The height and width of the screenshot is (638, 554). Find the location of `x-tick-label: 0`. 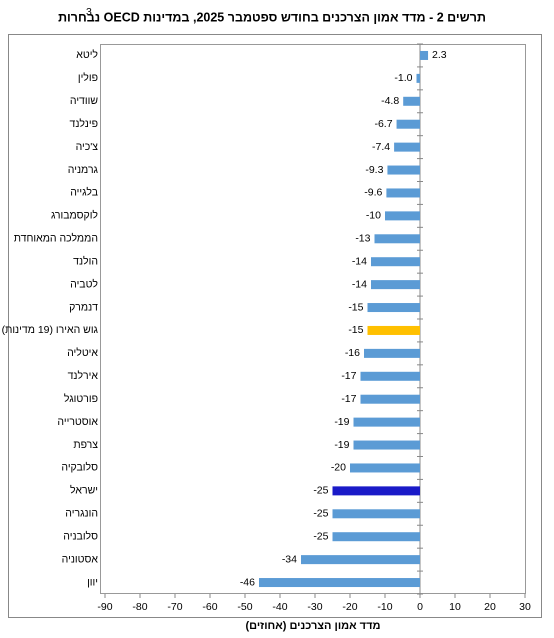

x-tick-label: 0 is located at coordinates (420, 607).